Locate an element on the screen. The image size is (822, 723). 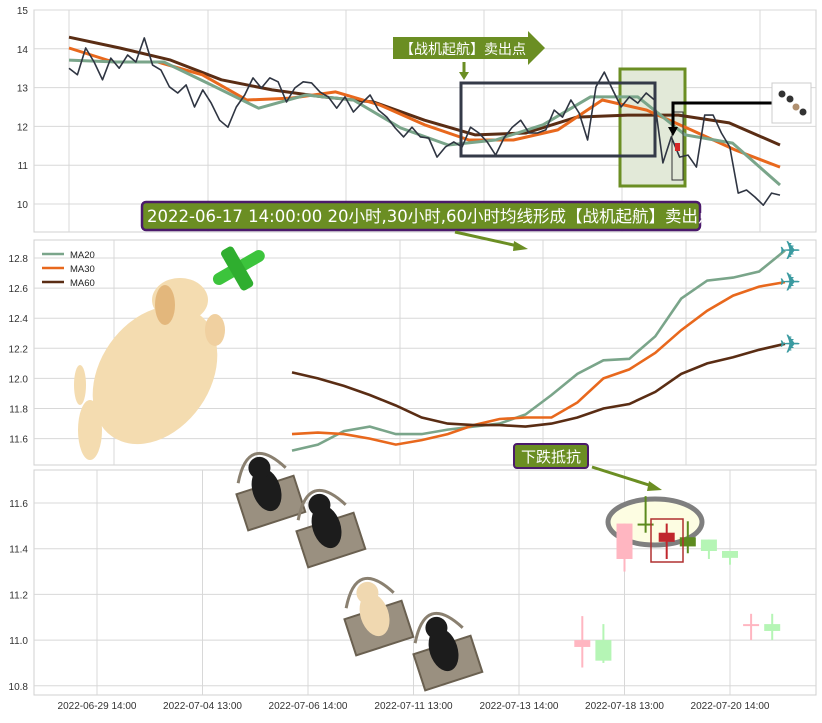
resistance-arrow-line is located at coordinates (622, 476).